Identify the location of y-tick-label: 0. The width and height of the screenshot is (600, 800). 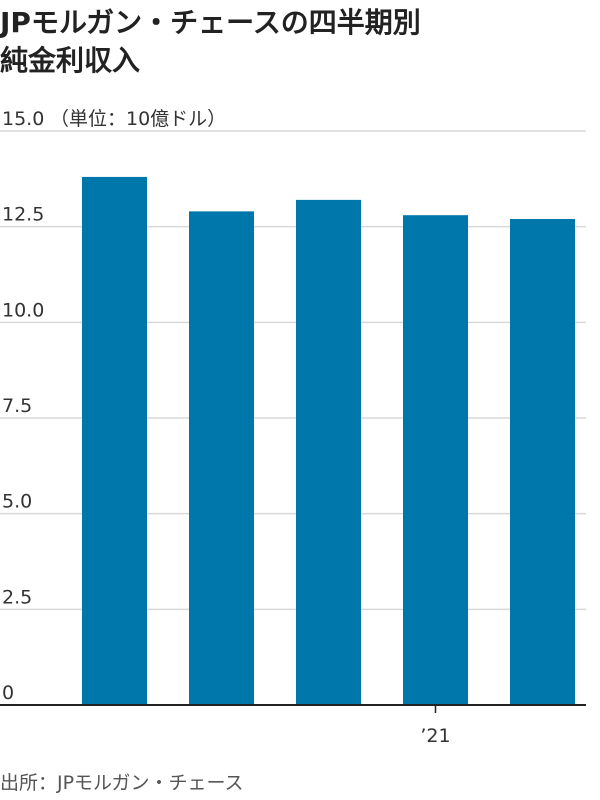
(8, 693).